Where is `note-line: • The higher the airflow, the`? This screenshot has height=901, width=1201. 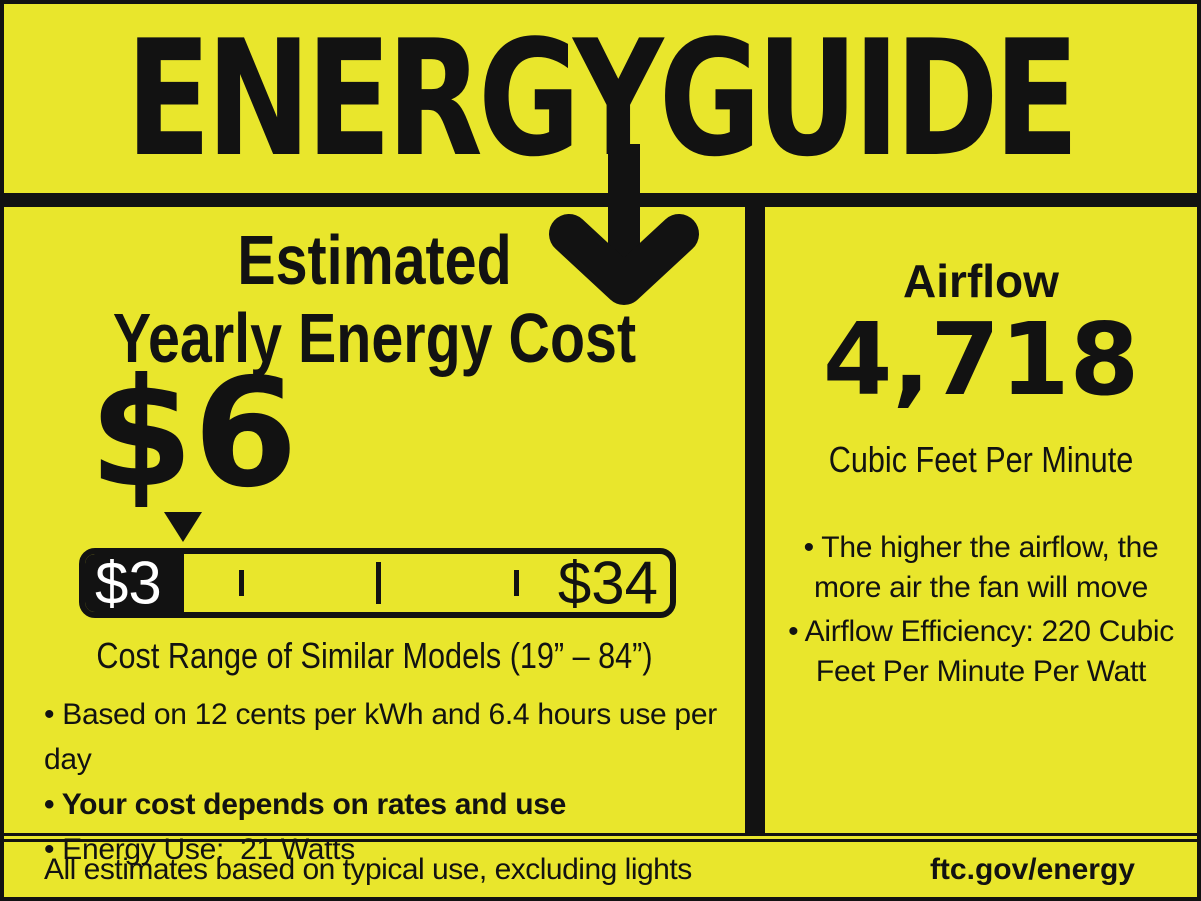
note-line: • The higher the airflow, the is located at coordinates (981, 548).